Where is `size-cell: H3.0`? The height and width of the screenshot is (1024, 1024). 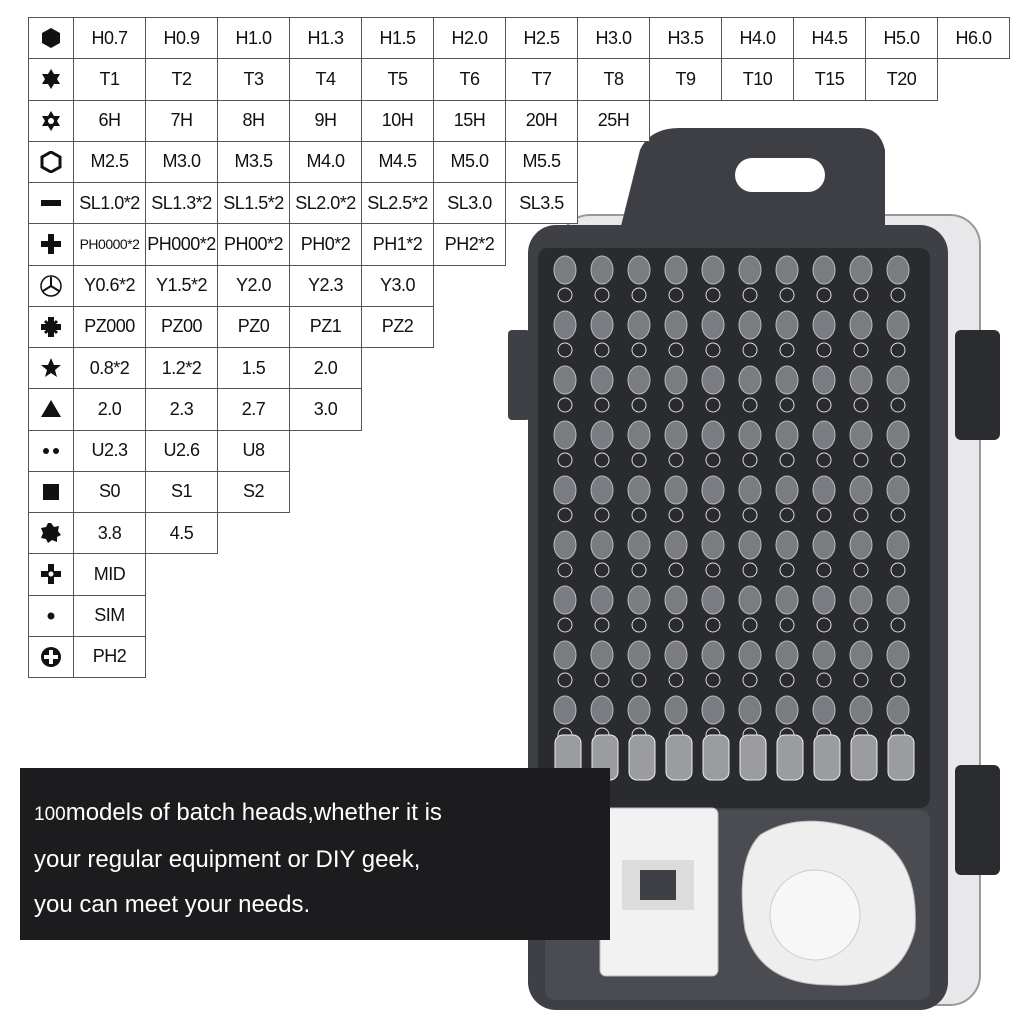 size-cell: H3.0 is located at coordinates (613, 38).